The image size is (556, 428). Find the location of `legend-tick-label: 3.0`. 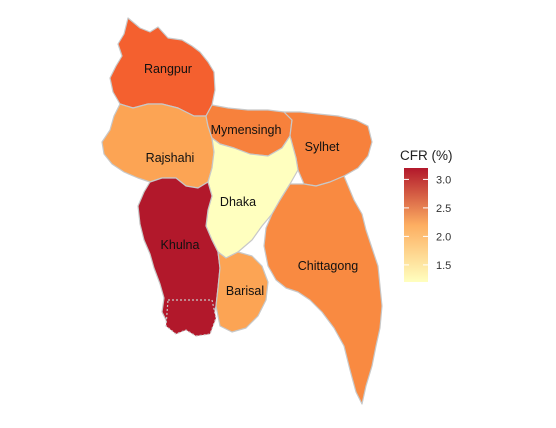

legend-tick-label: 3.0 is located at coordinates (443, 180).